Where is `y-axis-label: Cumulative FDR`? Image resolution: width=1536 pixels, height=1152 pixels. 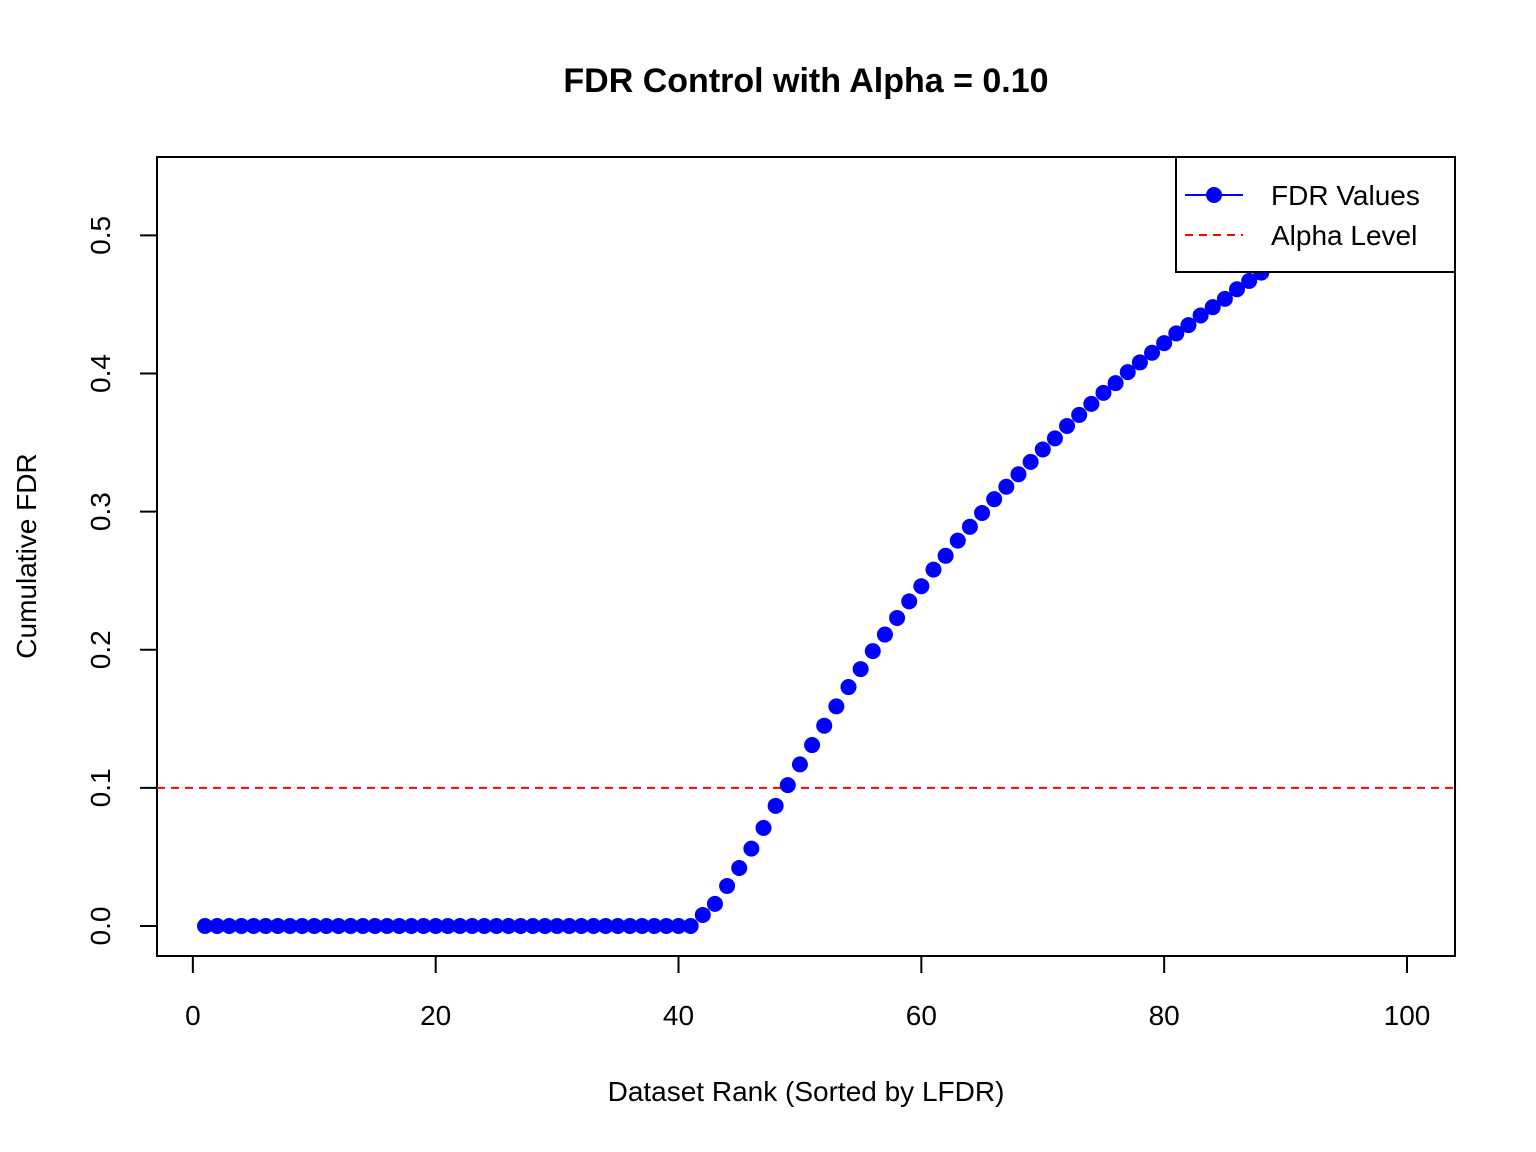
y-axis-label: Cumulative FDR is located at coordinates (26, 555).